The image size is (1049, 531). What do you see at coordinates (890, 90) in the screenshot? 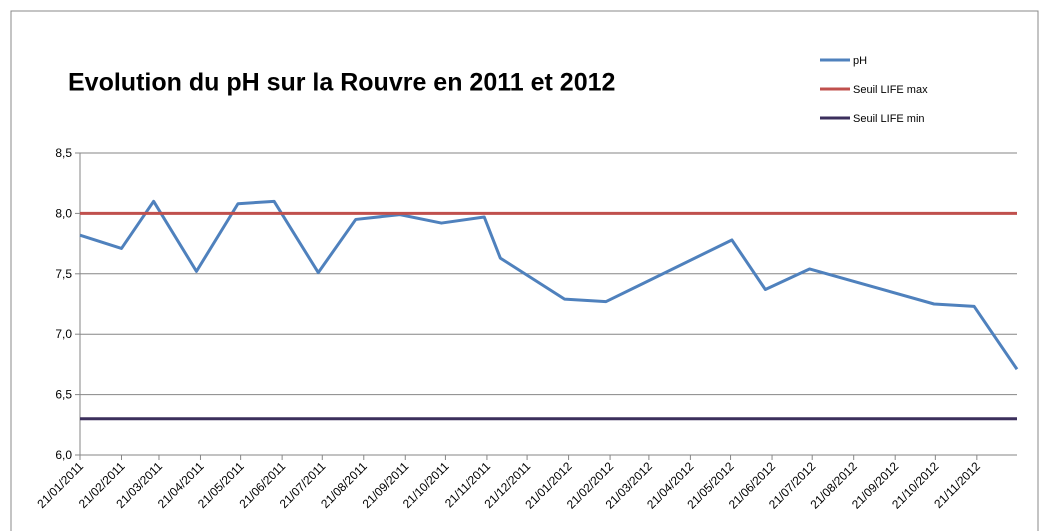
I see `legend-label: Seuil LIFE max` at bounding box center [890, 90].